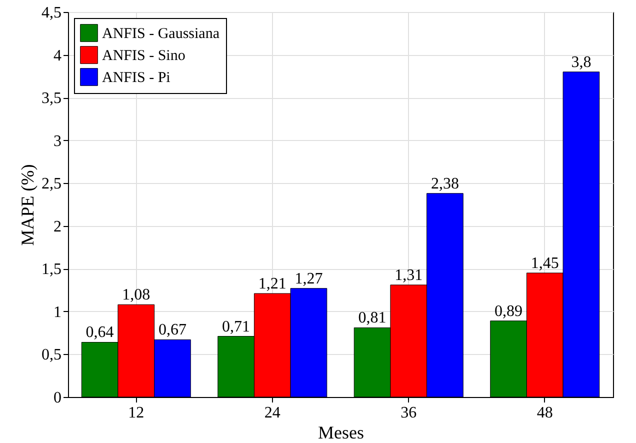  Describe the element at coordinates (508, 311) in the screenshot. I see `data-label: 0,89` at that location.